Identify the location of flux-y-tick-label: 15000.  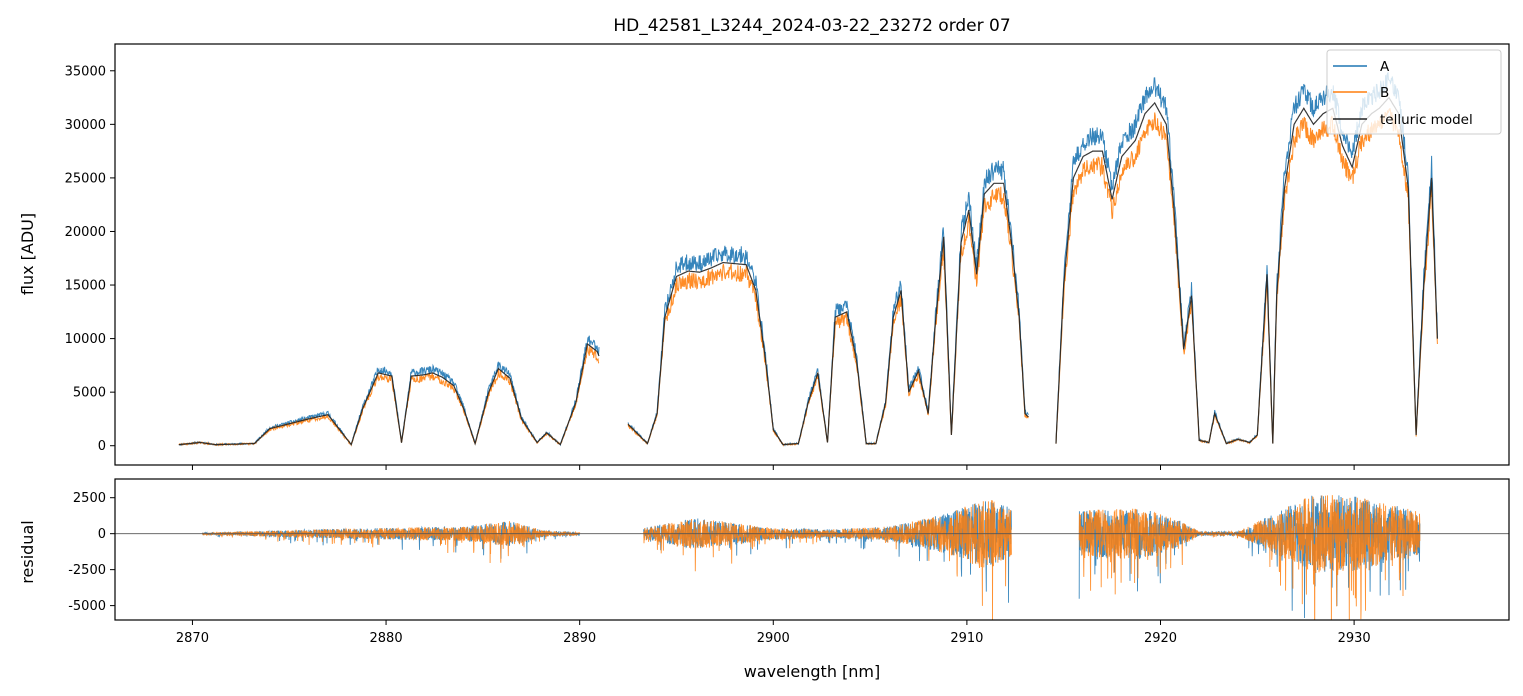
(85, 286).